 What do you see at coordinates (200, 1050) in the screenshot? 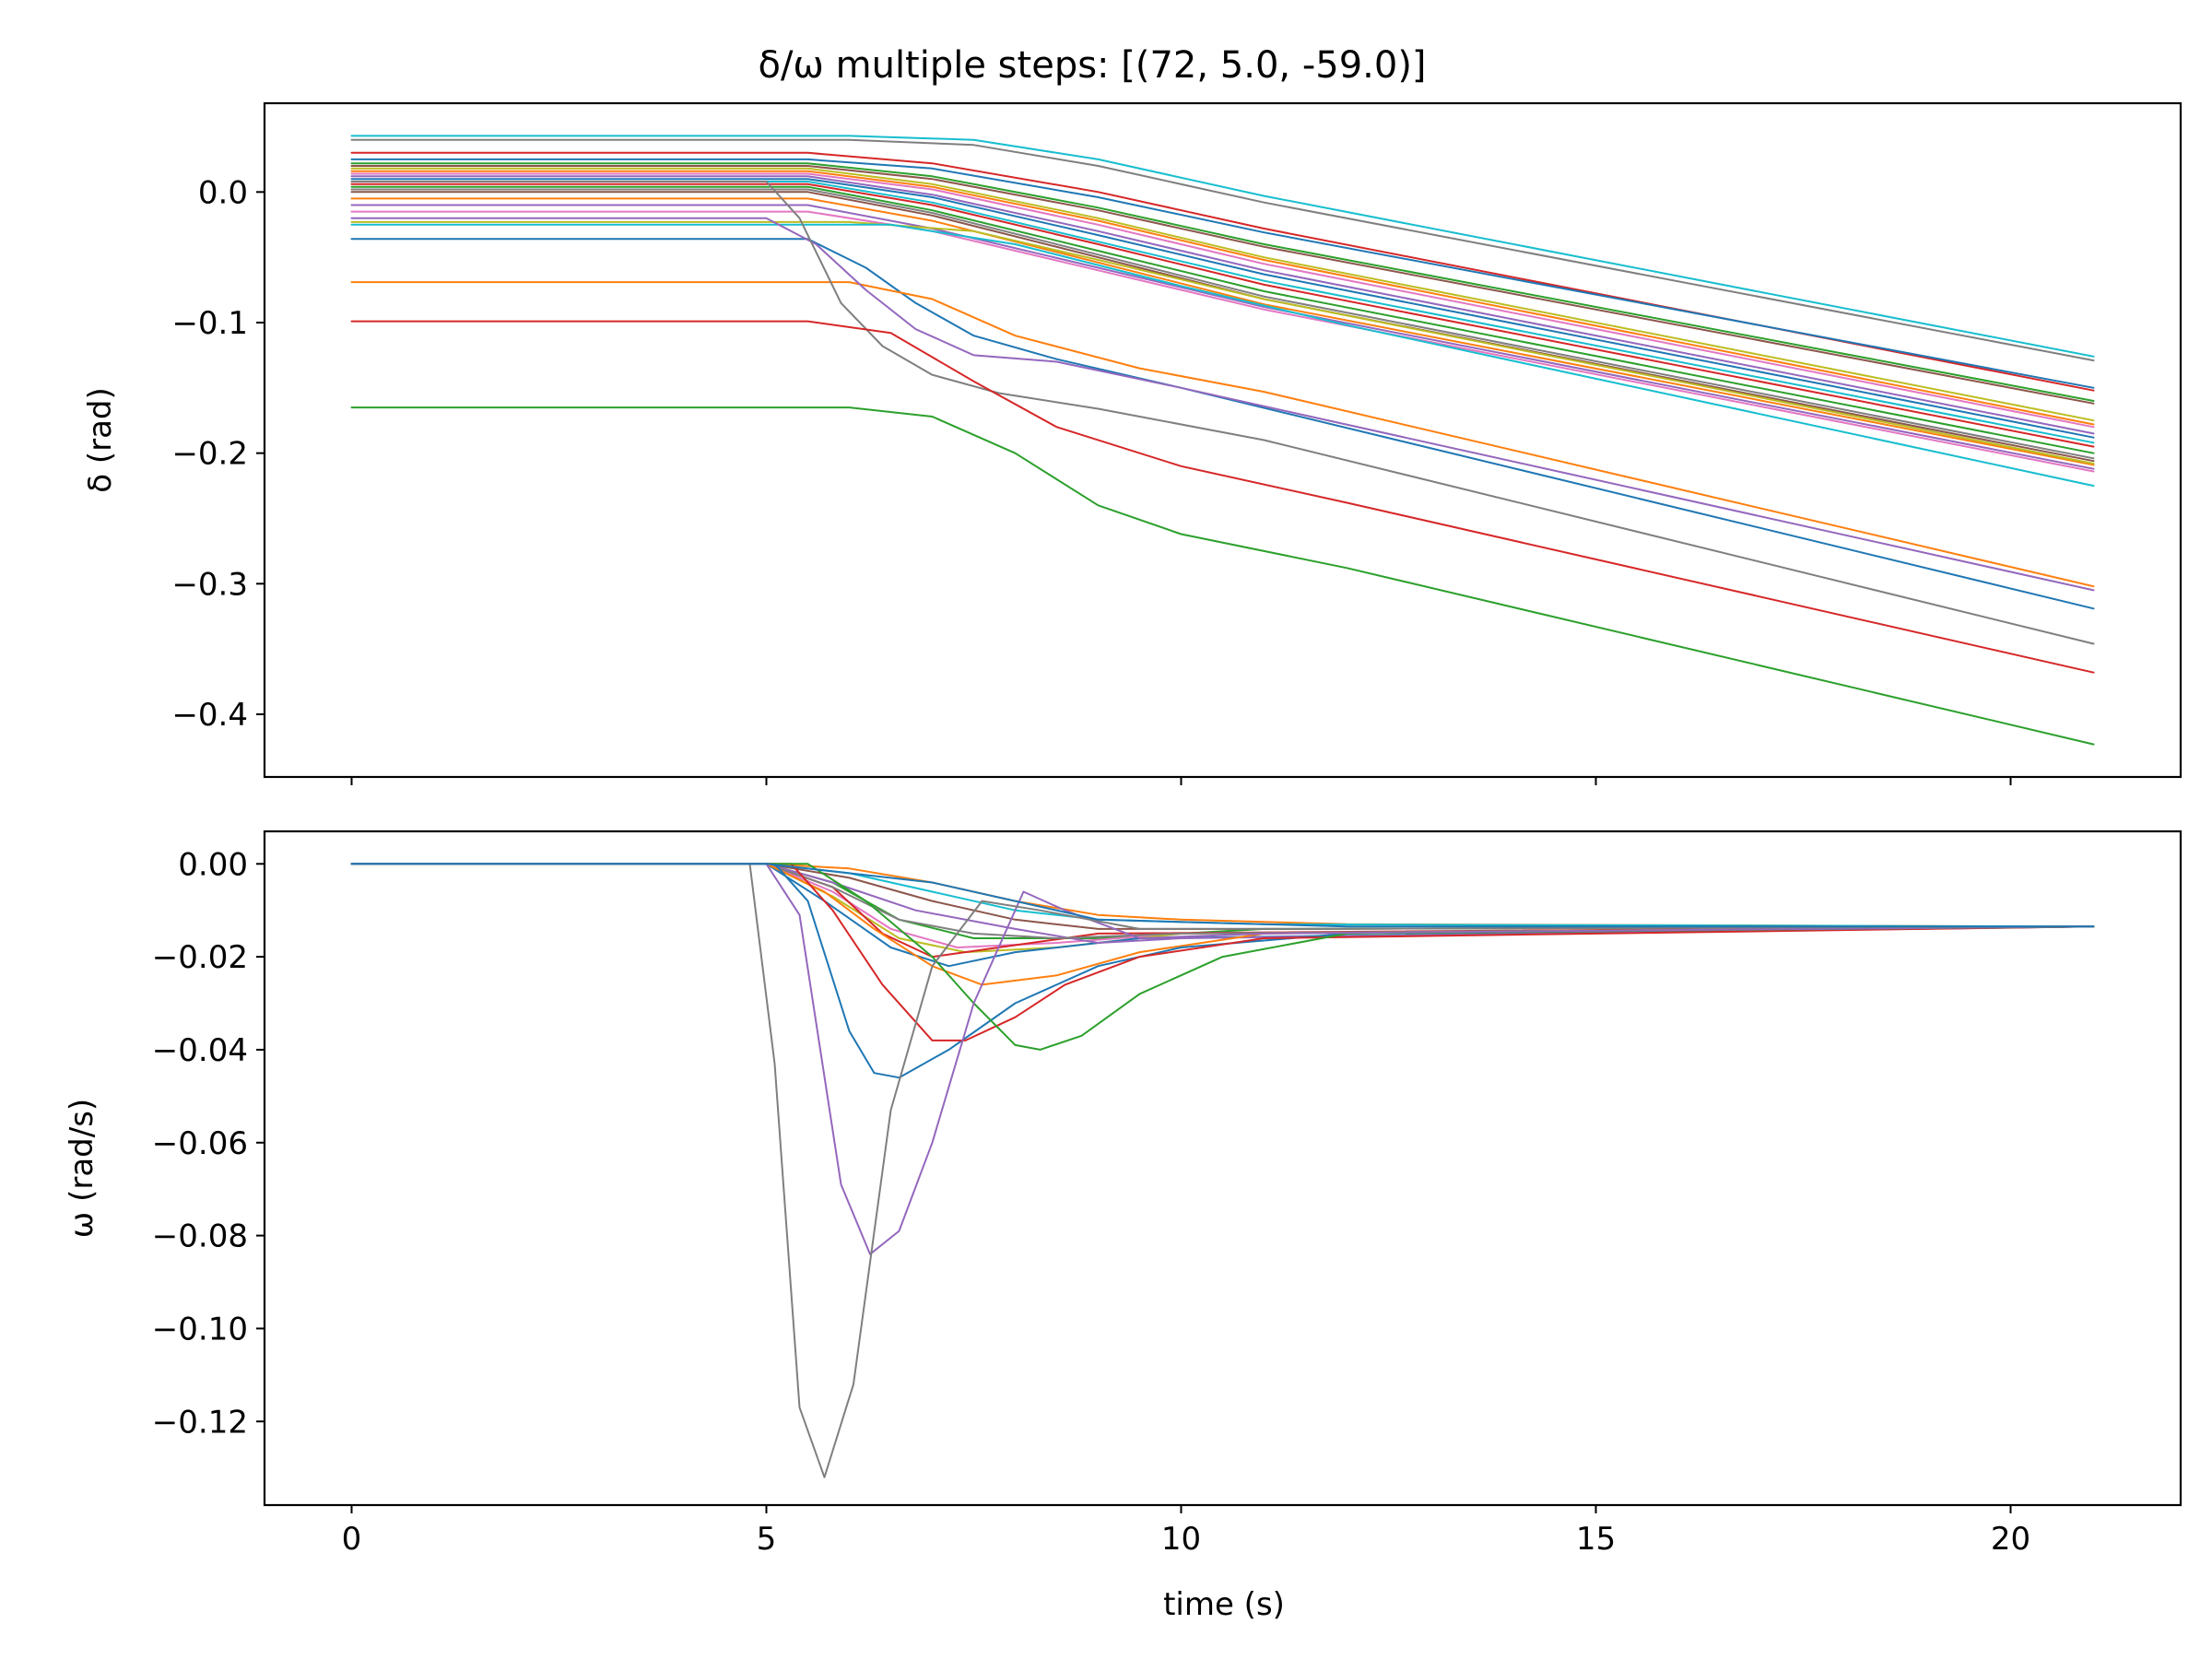
I see `y-tick-label: −0.04` at bounding box center [200, 1050].